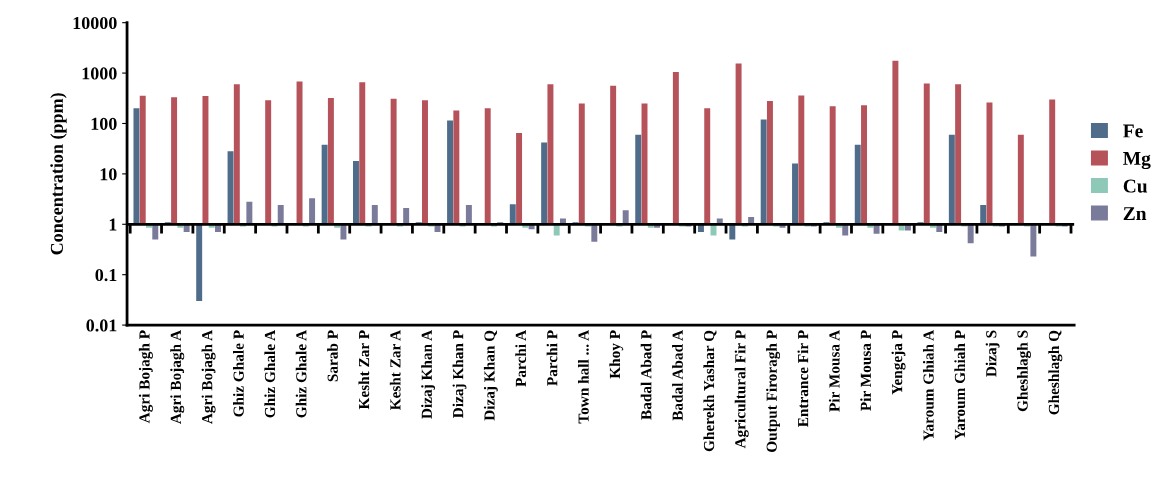  Describe the element at coordinates (646, 375) in the screenshot. I see `x-tick-label: Badal Abad P` at that location.